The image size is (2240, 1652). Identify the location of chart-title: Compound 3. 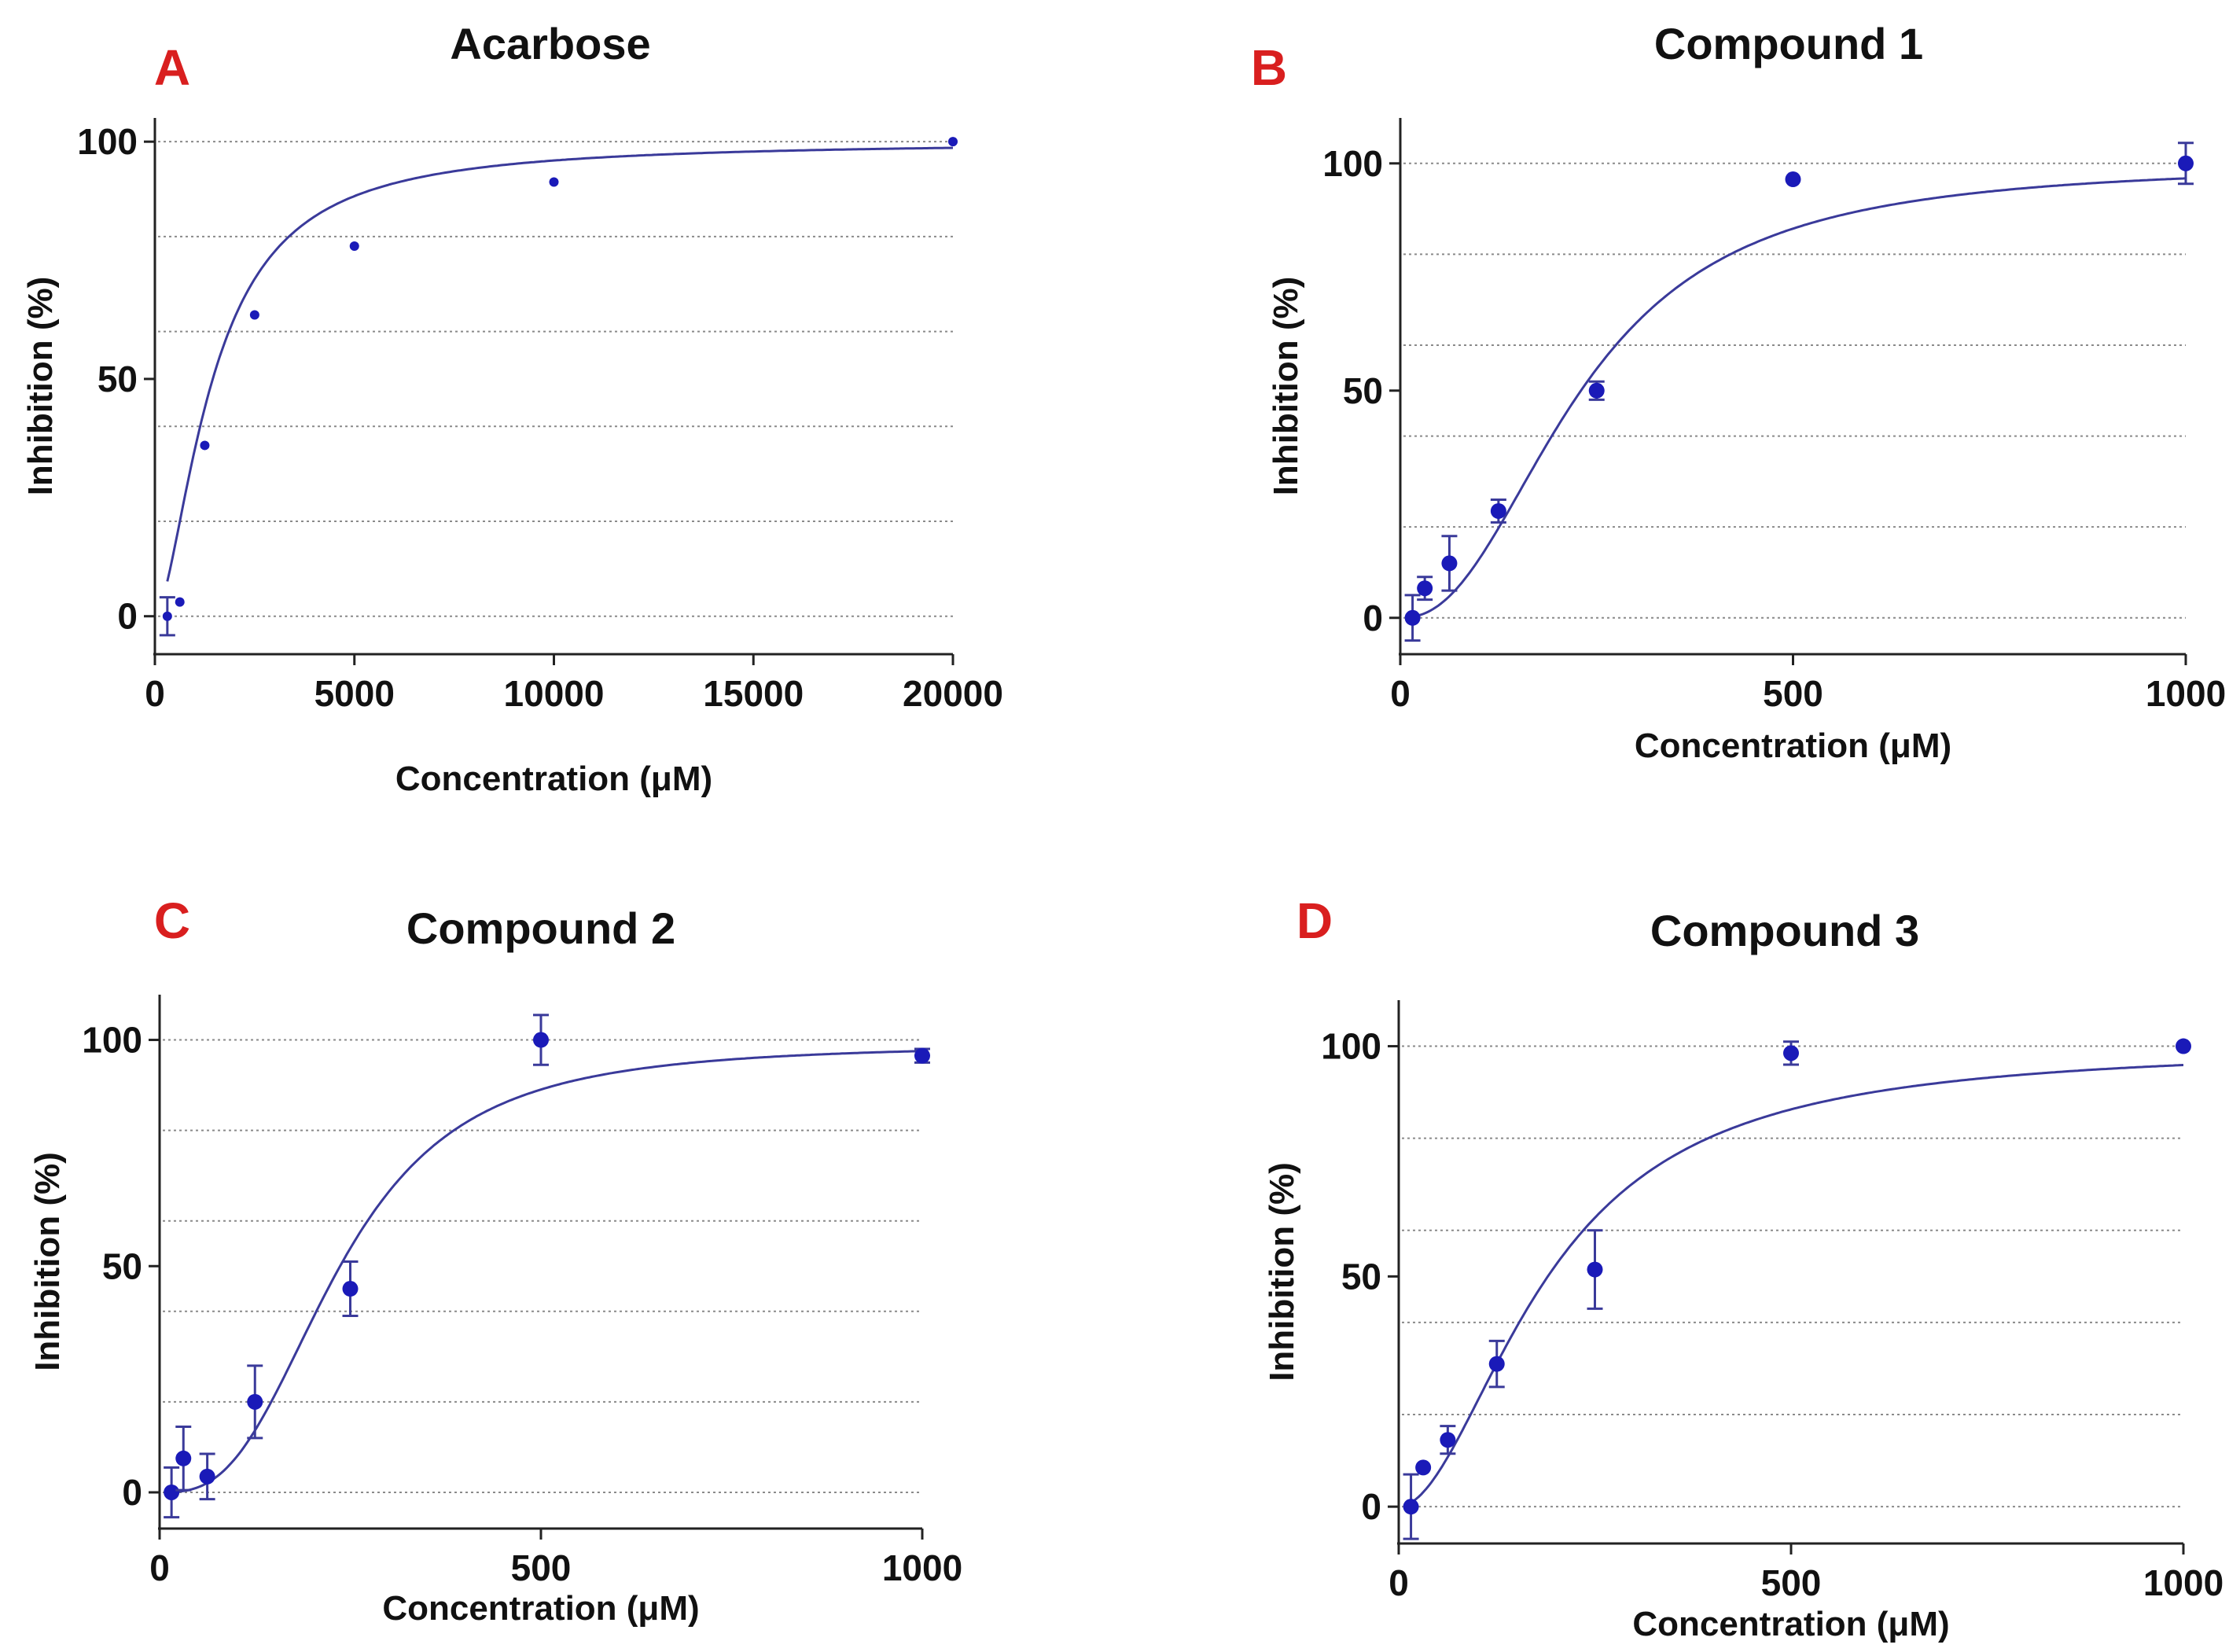
(1784, 930).